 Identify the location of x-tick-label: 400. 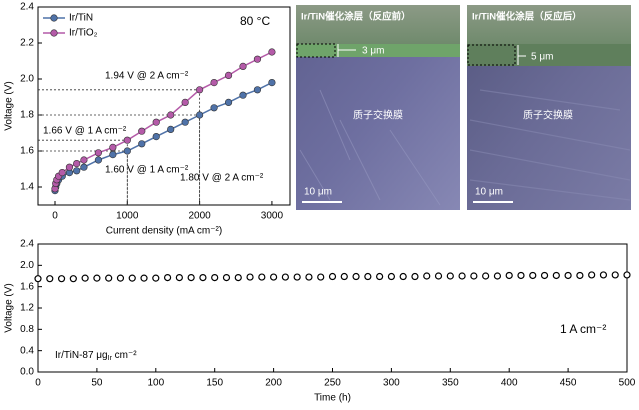
(509, 383).